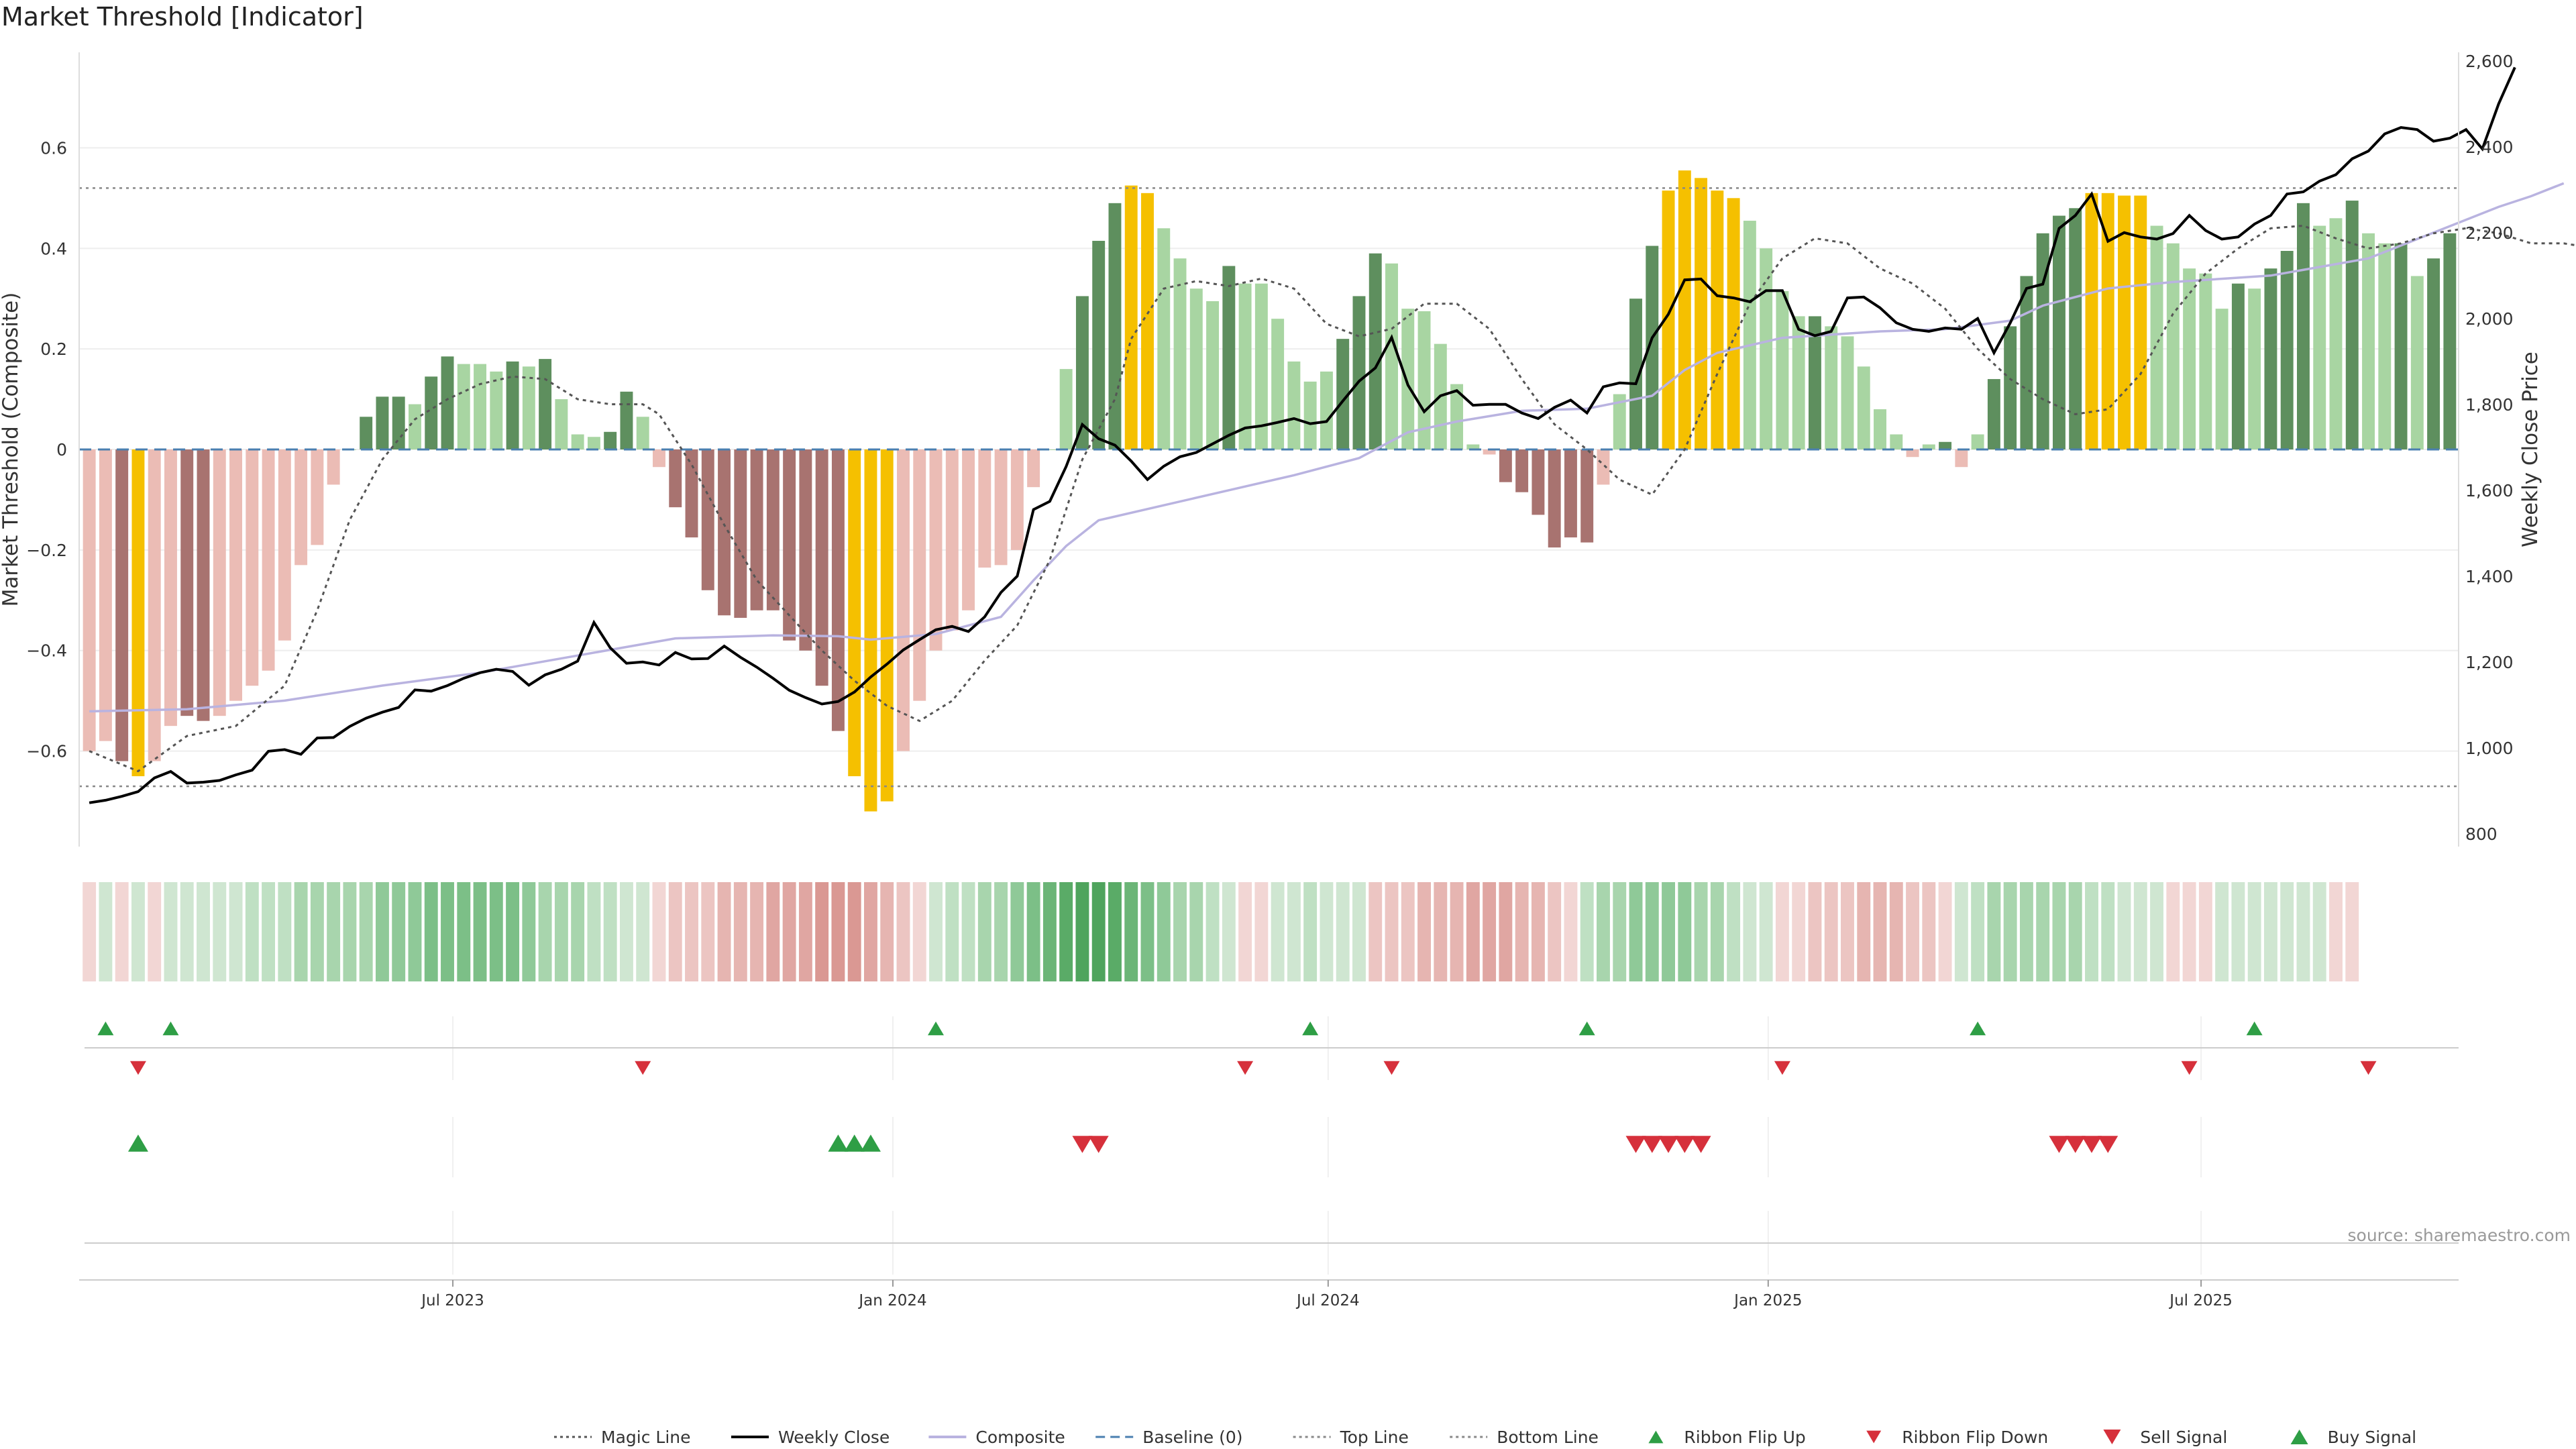  What do you see at coordinates (1327, 1300) in the screenshot?
I see `x-tick-label: Jul 2024` at bounding box center [1327, 1300].